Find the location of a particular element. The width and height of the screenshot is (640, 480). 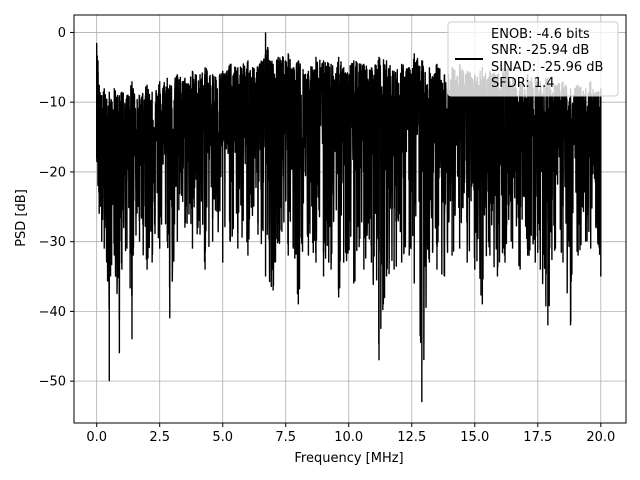

x-axis-label: Frequency [MHz] is located at coordinates (348, 458).